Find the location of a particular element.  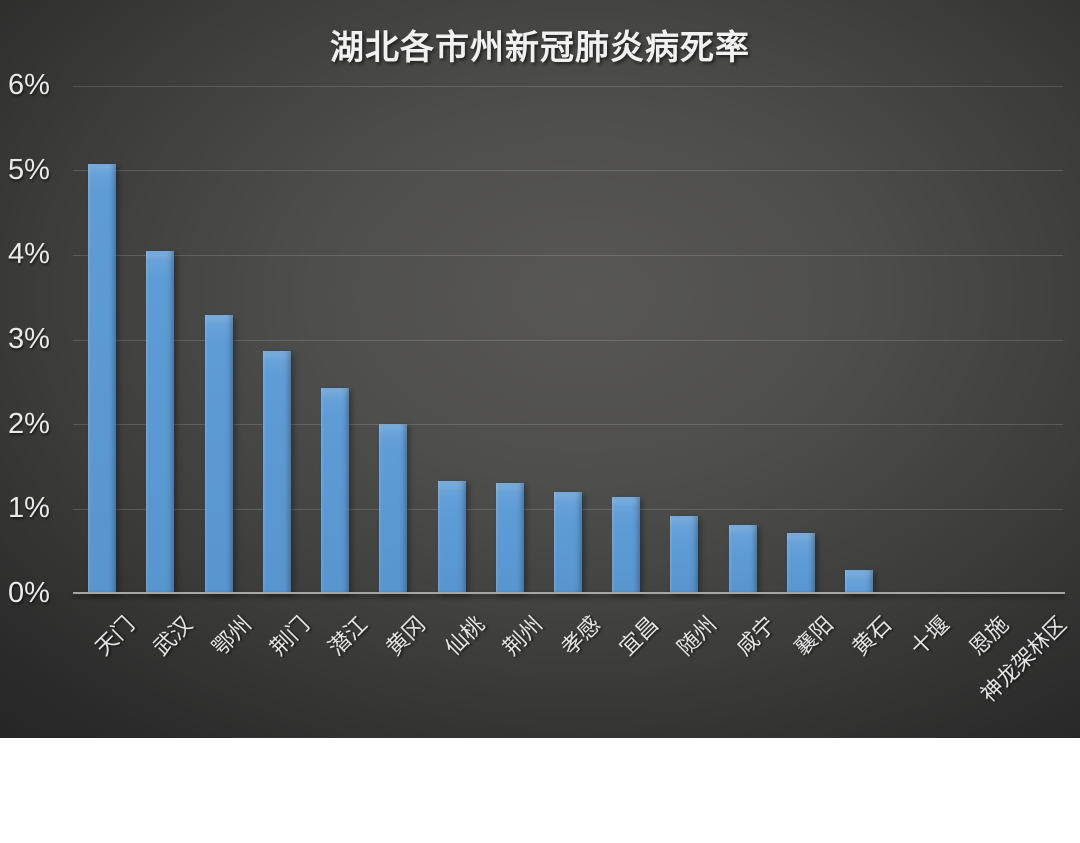

gridline-5% is located at coordinates (568, 171).